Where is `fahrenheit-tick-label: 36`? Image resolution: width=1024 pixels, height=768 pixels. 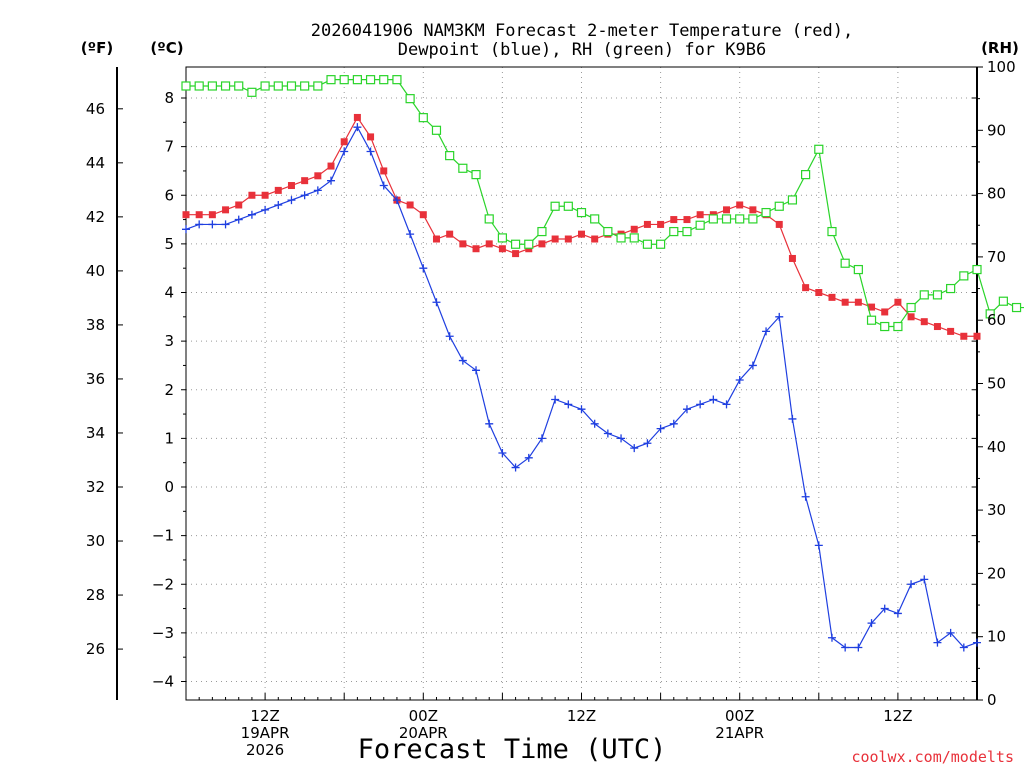 fahrenheit-tick-label: 36 is located at coordinates (95, 379).